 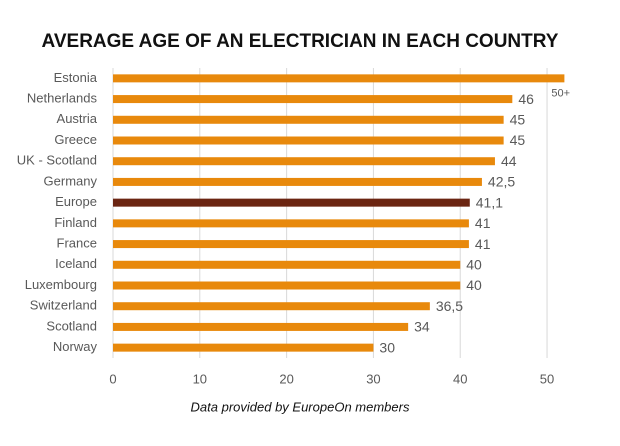 I want to click on y-tick-label: Switzerland, so click(x=63, y=305).